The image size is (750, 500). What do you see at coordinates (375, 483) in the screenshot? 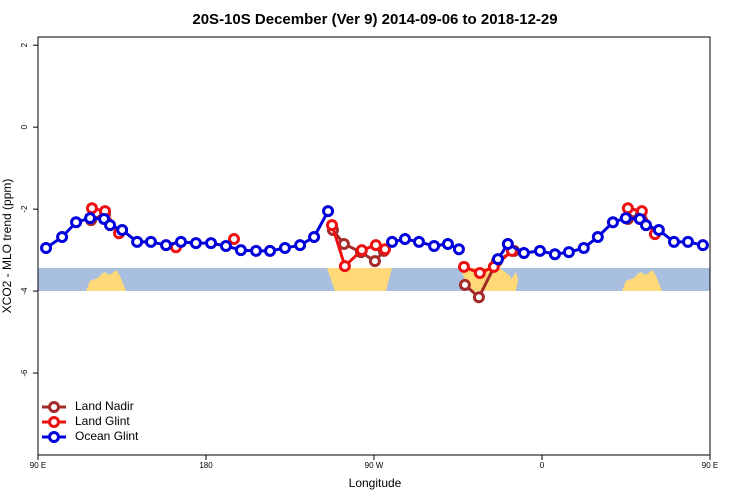
I see `x-axis-label: Longitude` at bounding box center [375, 483].